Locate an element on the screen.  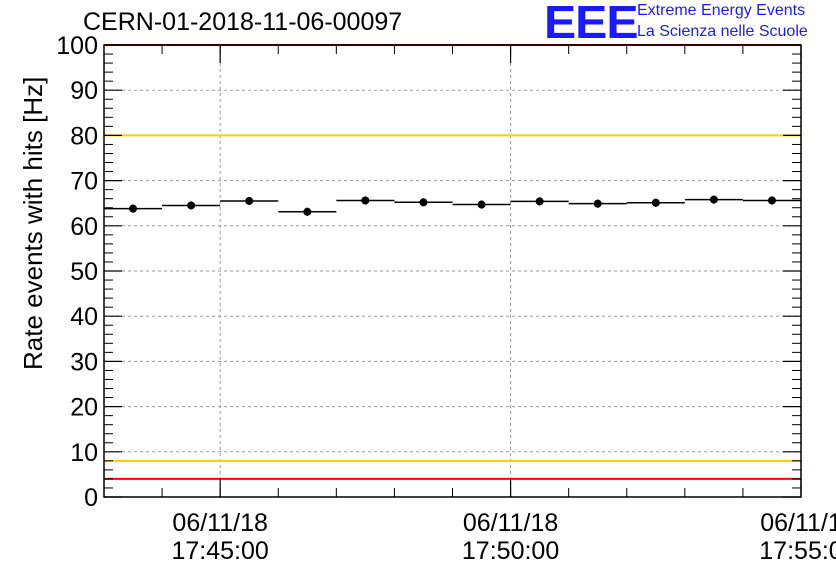
x-tick-label-date: 06/11/1 is located at coordinates (798, 523).